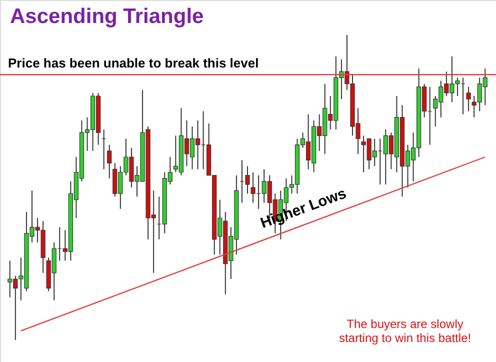  I want to click on ref-line-label: Price has been unable to break this level, so click(133, 63).